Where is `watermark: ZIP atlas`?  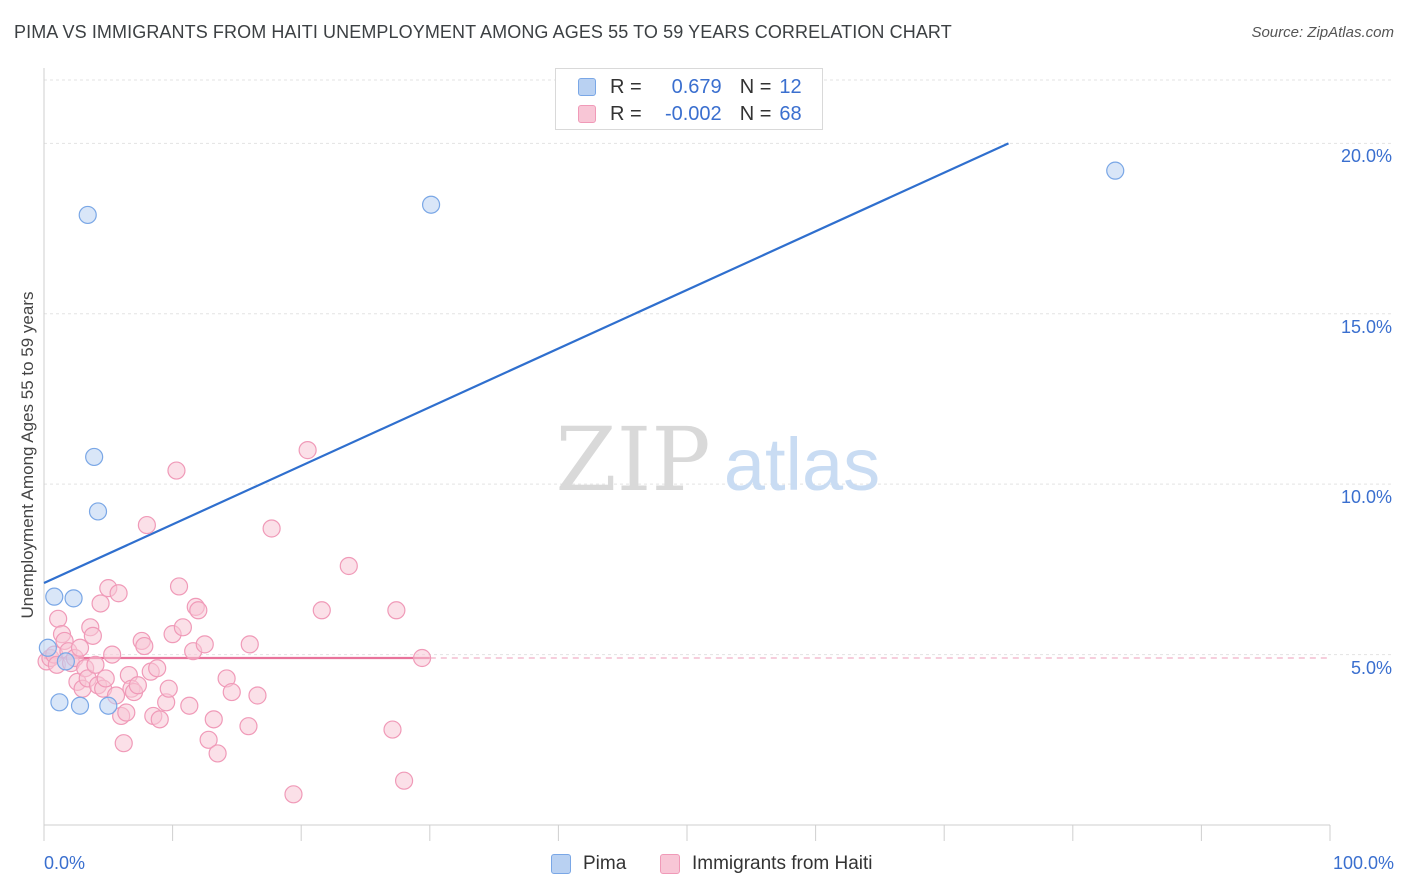 watermark: ZIP atlas is located at coordinates (717, 459).